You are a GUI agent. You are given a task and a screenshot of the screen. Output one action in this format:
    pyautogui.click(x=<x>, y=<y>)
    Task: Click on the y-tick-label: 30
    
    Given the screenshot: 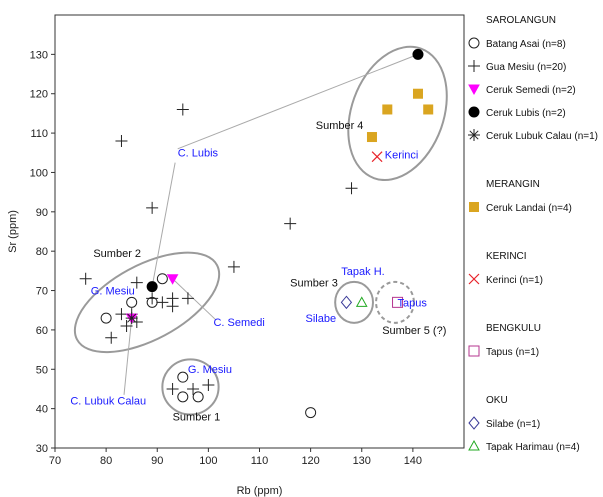 What is the action you would take?
    pyautogui.click(x=42, y=449)
    